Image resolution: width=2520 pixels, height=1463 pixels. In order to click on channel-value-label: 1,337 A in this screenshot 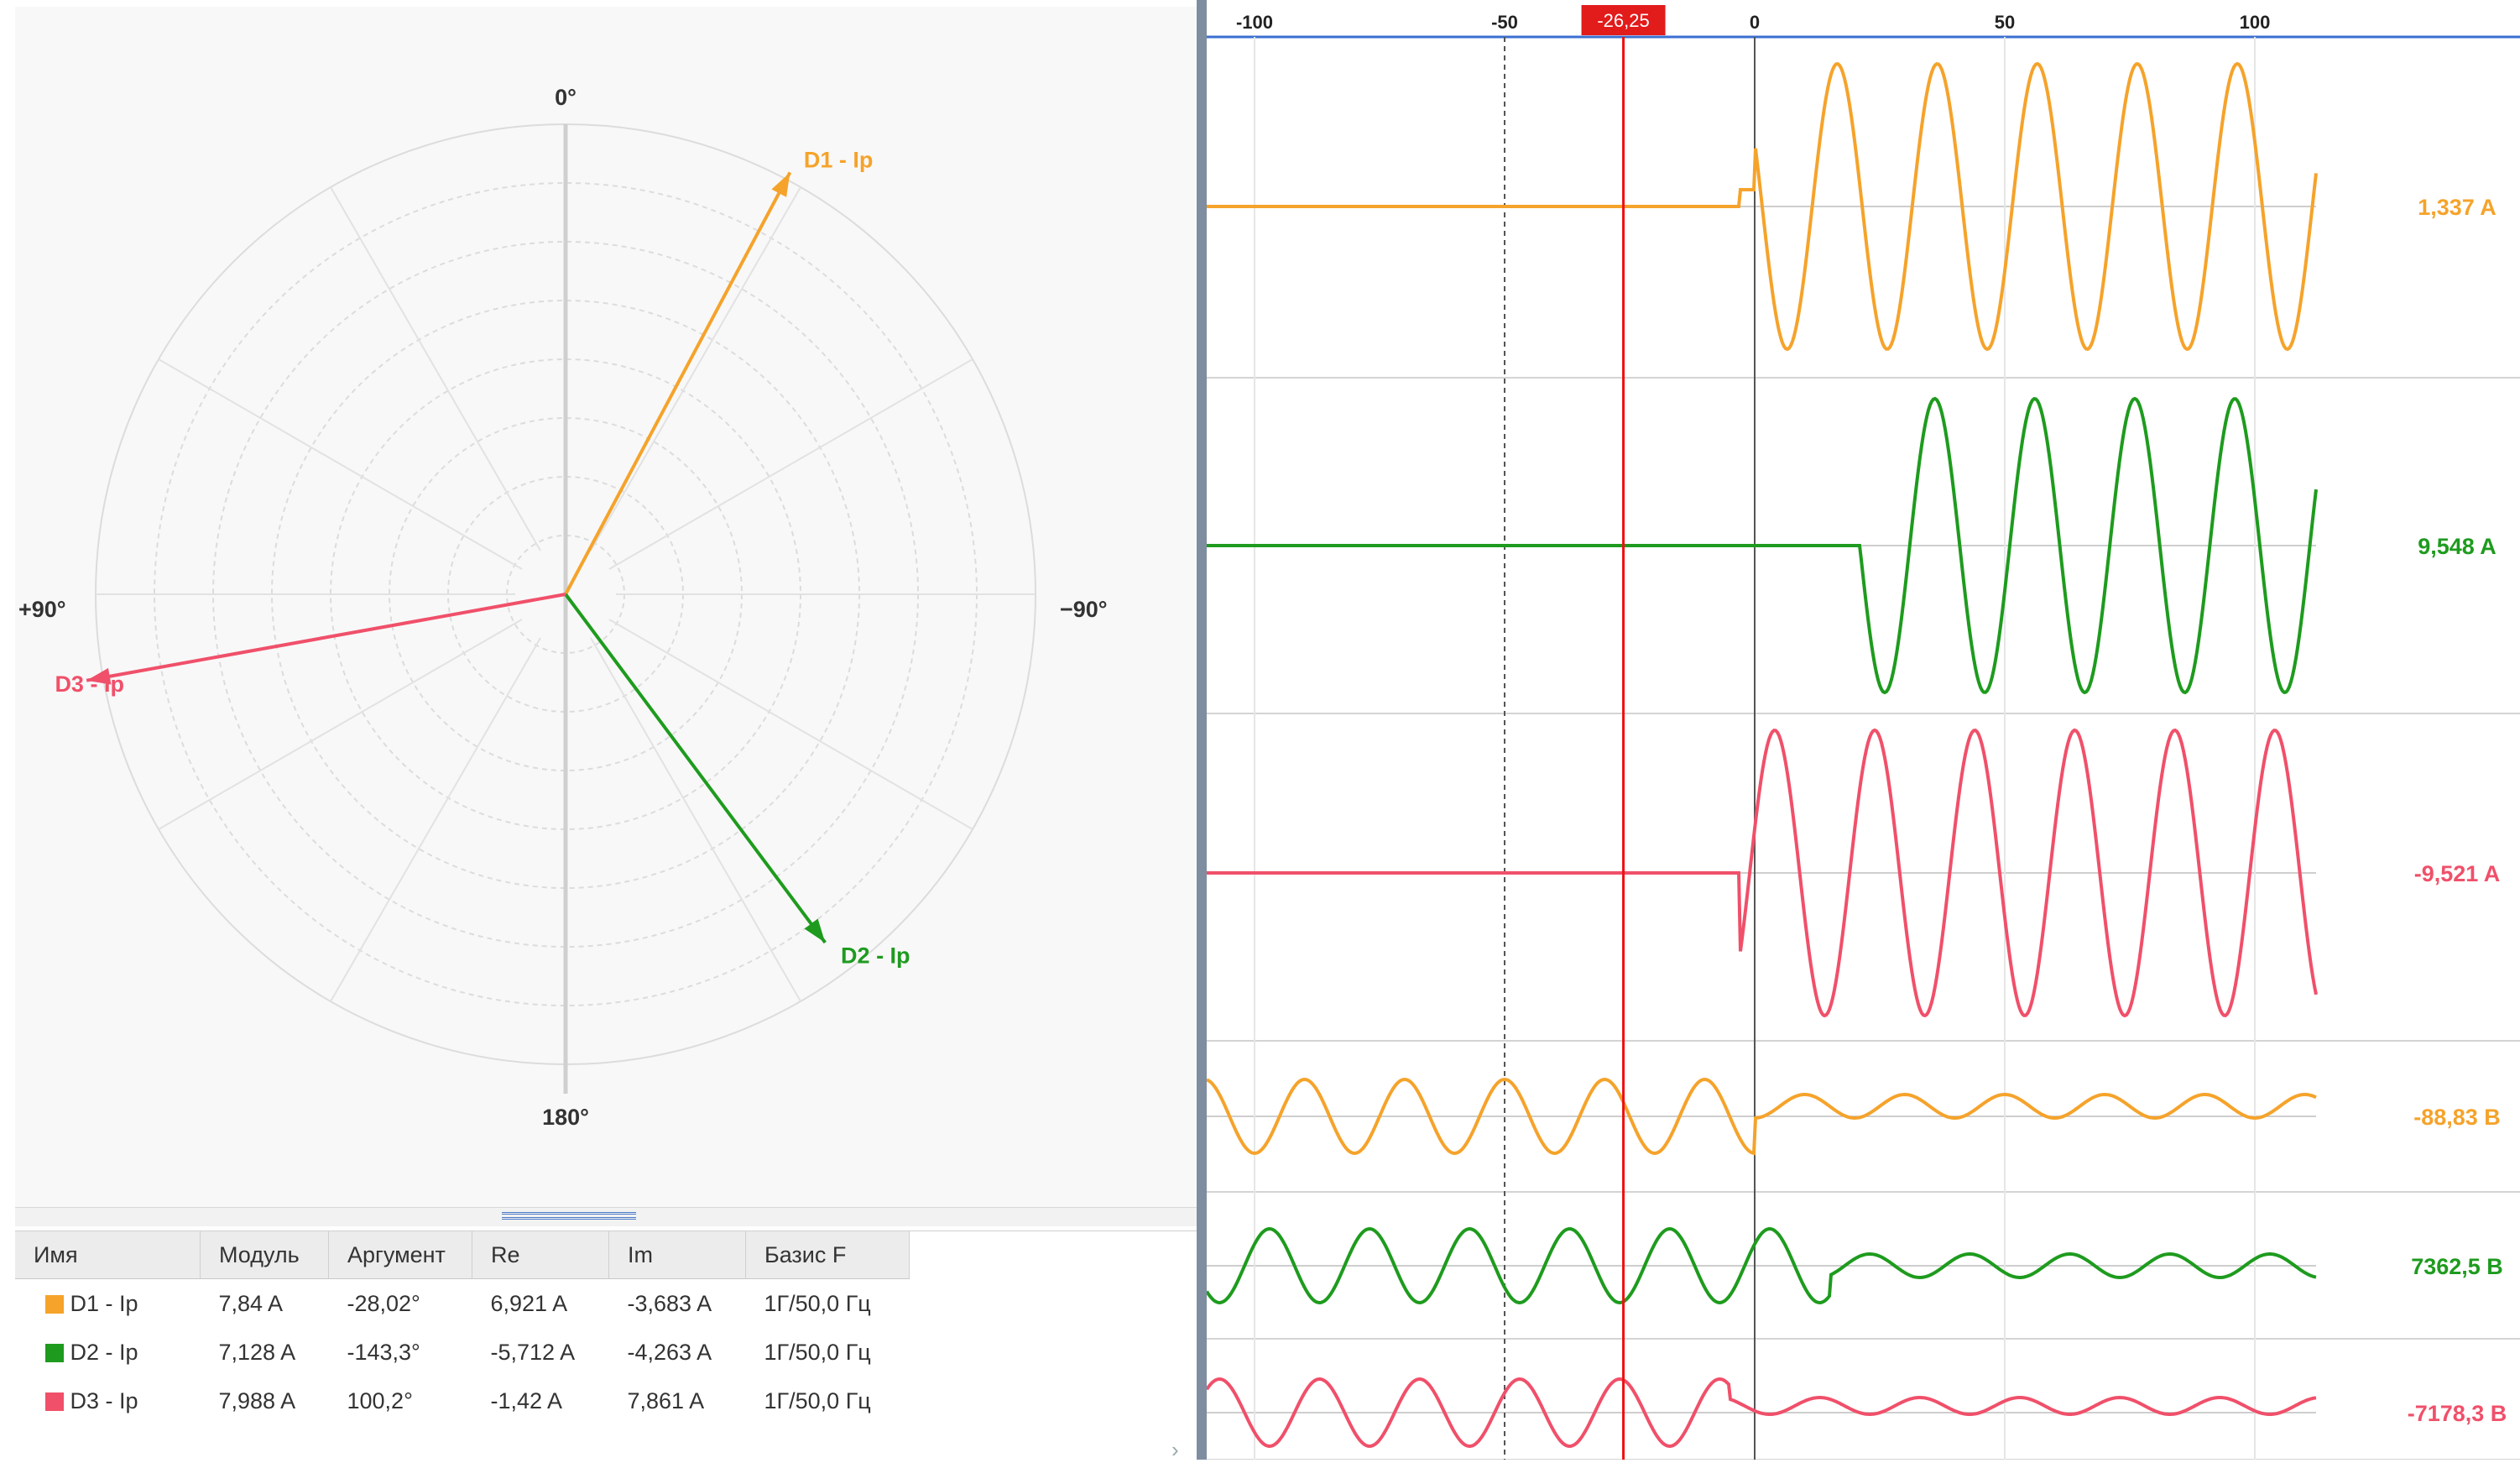, I will do `click(2457, 208)`.